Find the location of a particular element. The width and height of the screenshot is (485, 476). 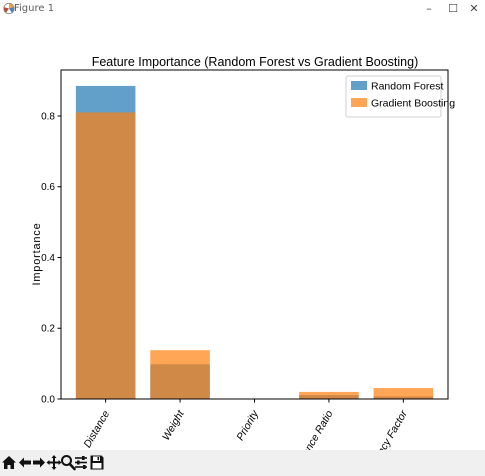

y-axis-label: Importance is located at coordinates (37, 253).